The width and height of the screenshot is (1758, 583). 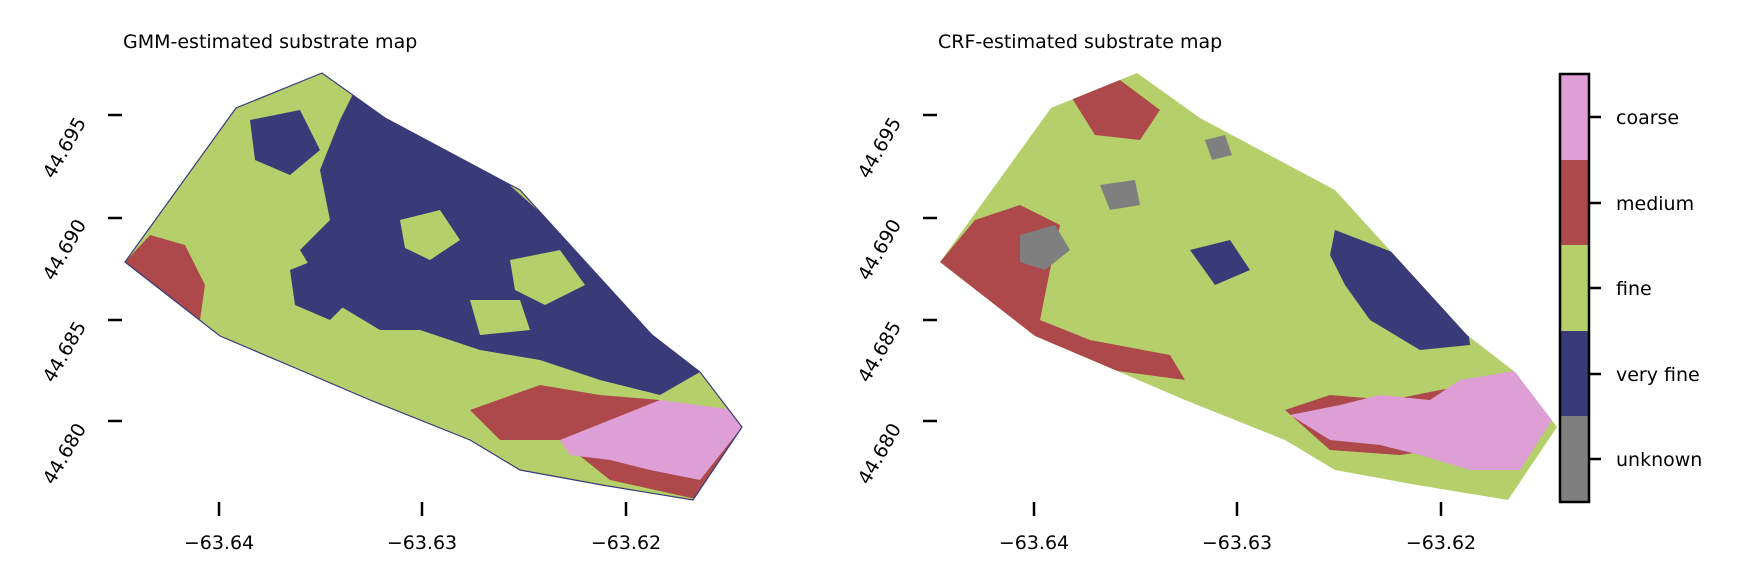 I want to click on gmm-y-tick-label: 44.690, so click(x=65, y=250).